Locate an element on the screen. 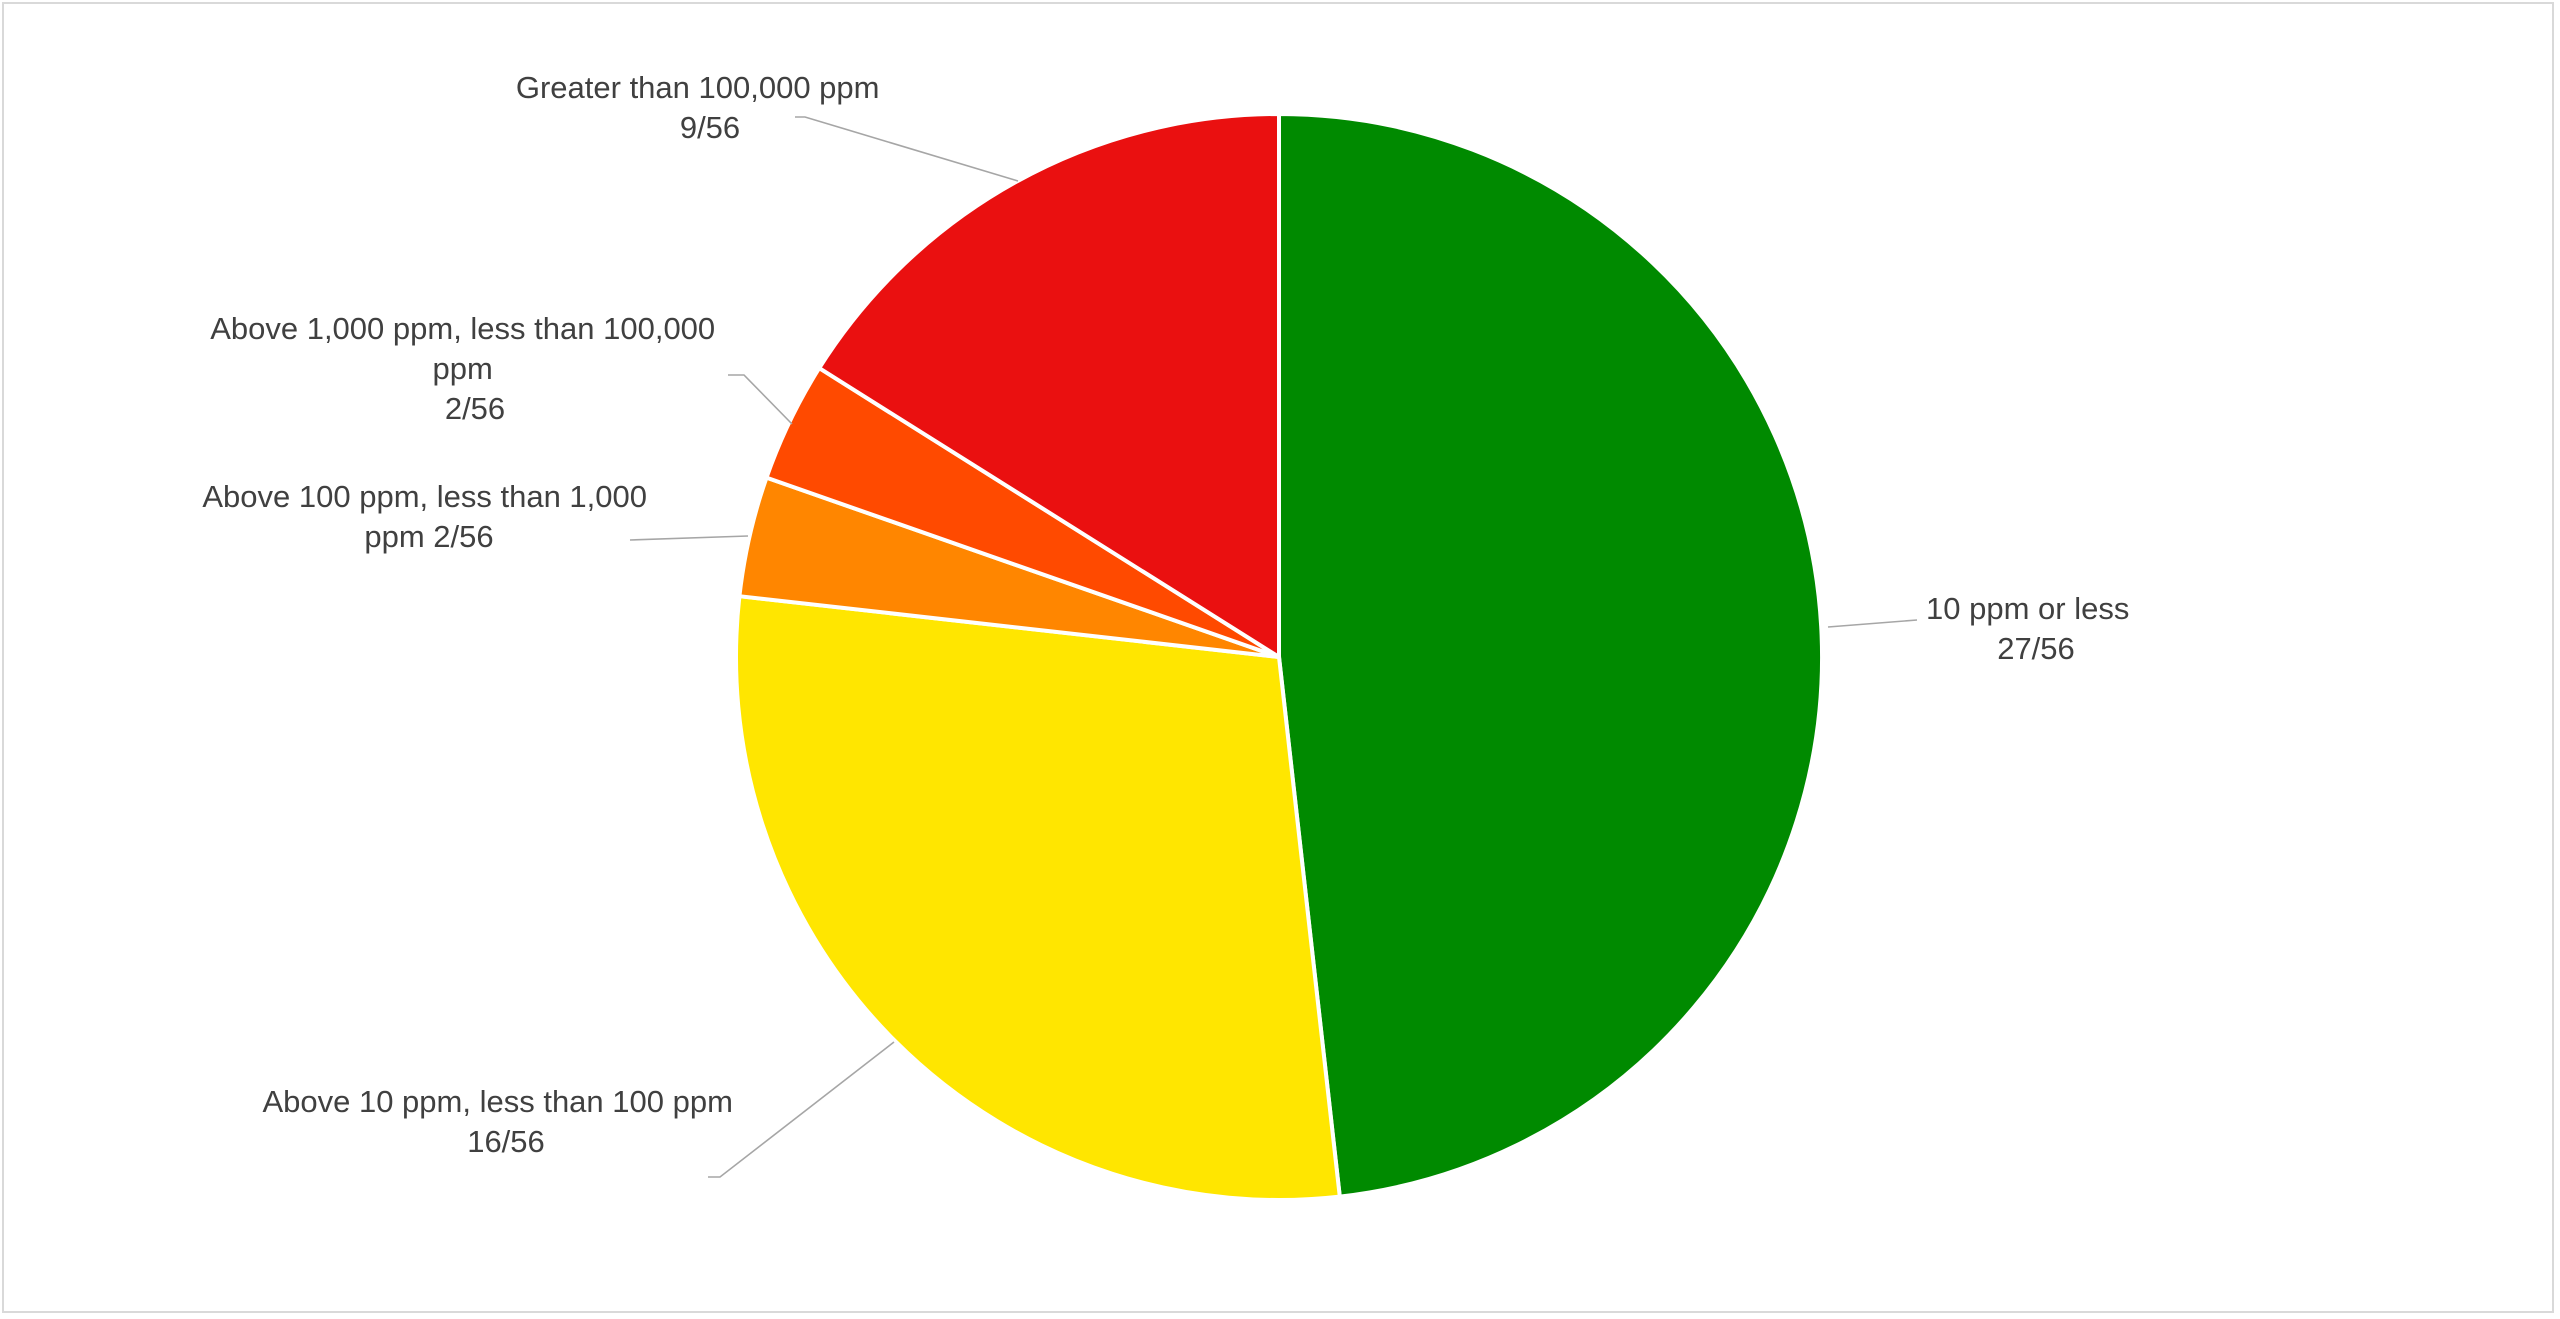  slice-label-above-10ppm: Above 10 ppm, less than 100 ppm 16/56 is located at coordinates (501, 1121).